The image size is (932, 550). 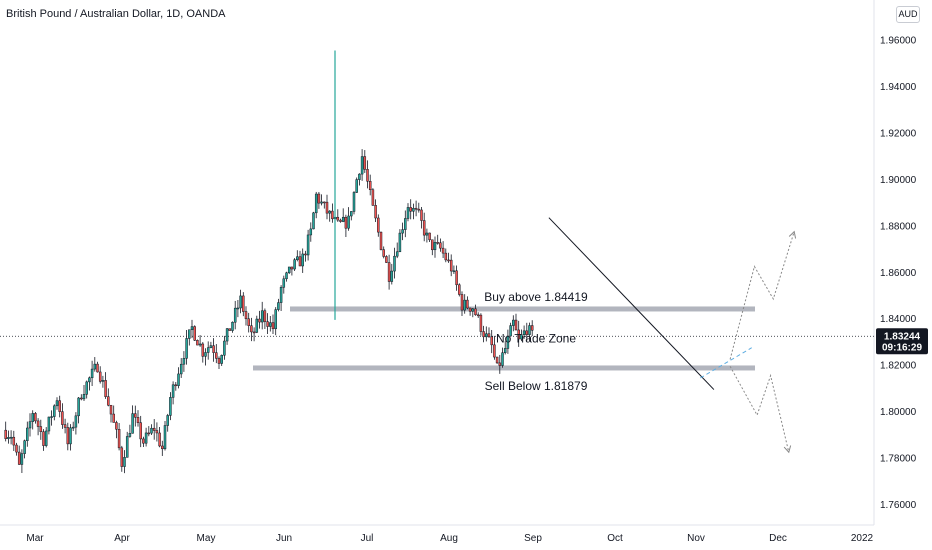 I want to click on currency-label: AUD, so click(x=908, y=14).